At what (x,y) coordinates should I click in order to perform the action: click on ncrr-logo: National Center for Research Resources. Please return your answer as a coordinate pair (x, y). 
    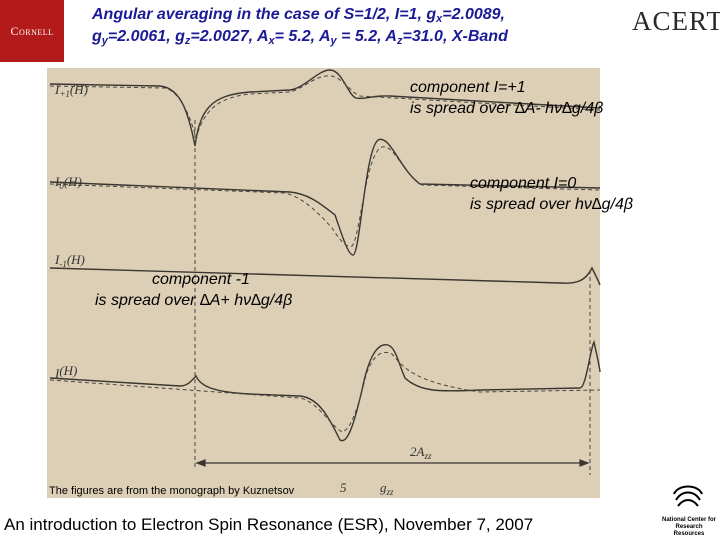
    Looking at the image, I should click on (689, 527).